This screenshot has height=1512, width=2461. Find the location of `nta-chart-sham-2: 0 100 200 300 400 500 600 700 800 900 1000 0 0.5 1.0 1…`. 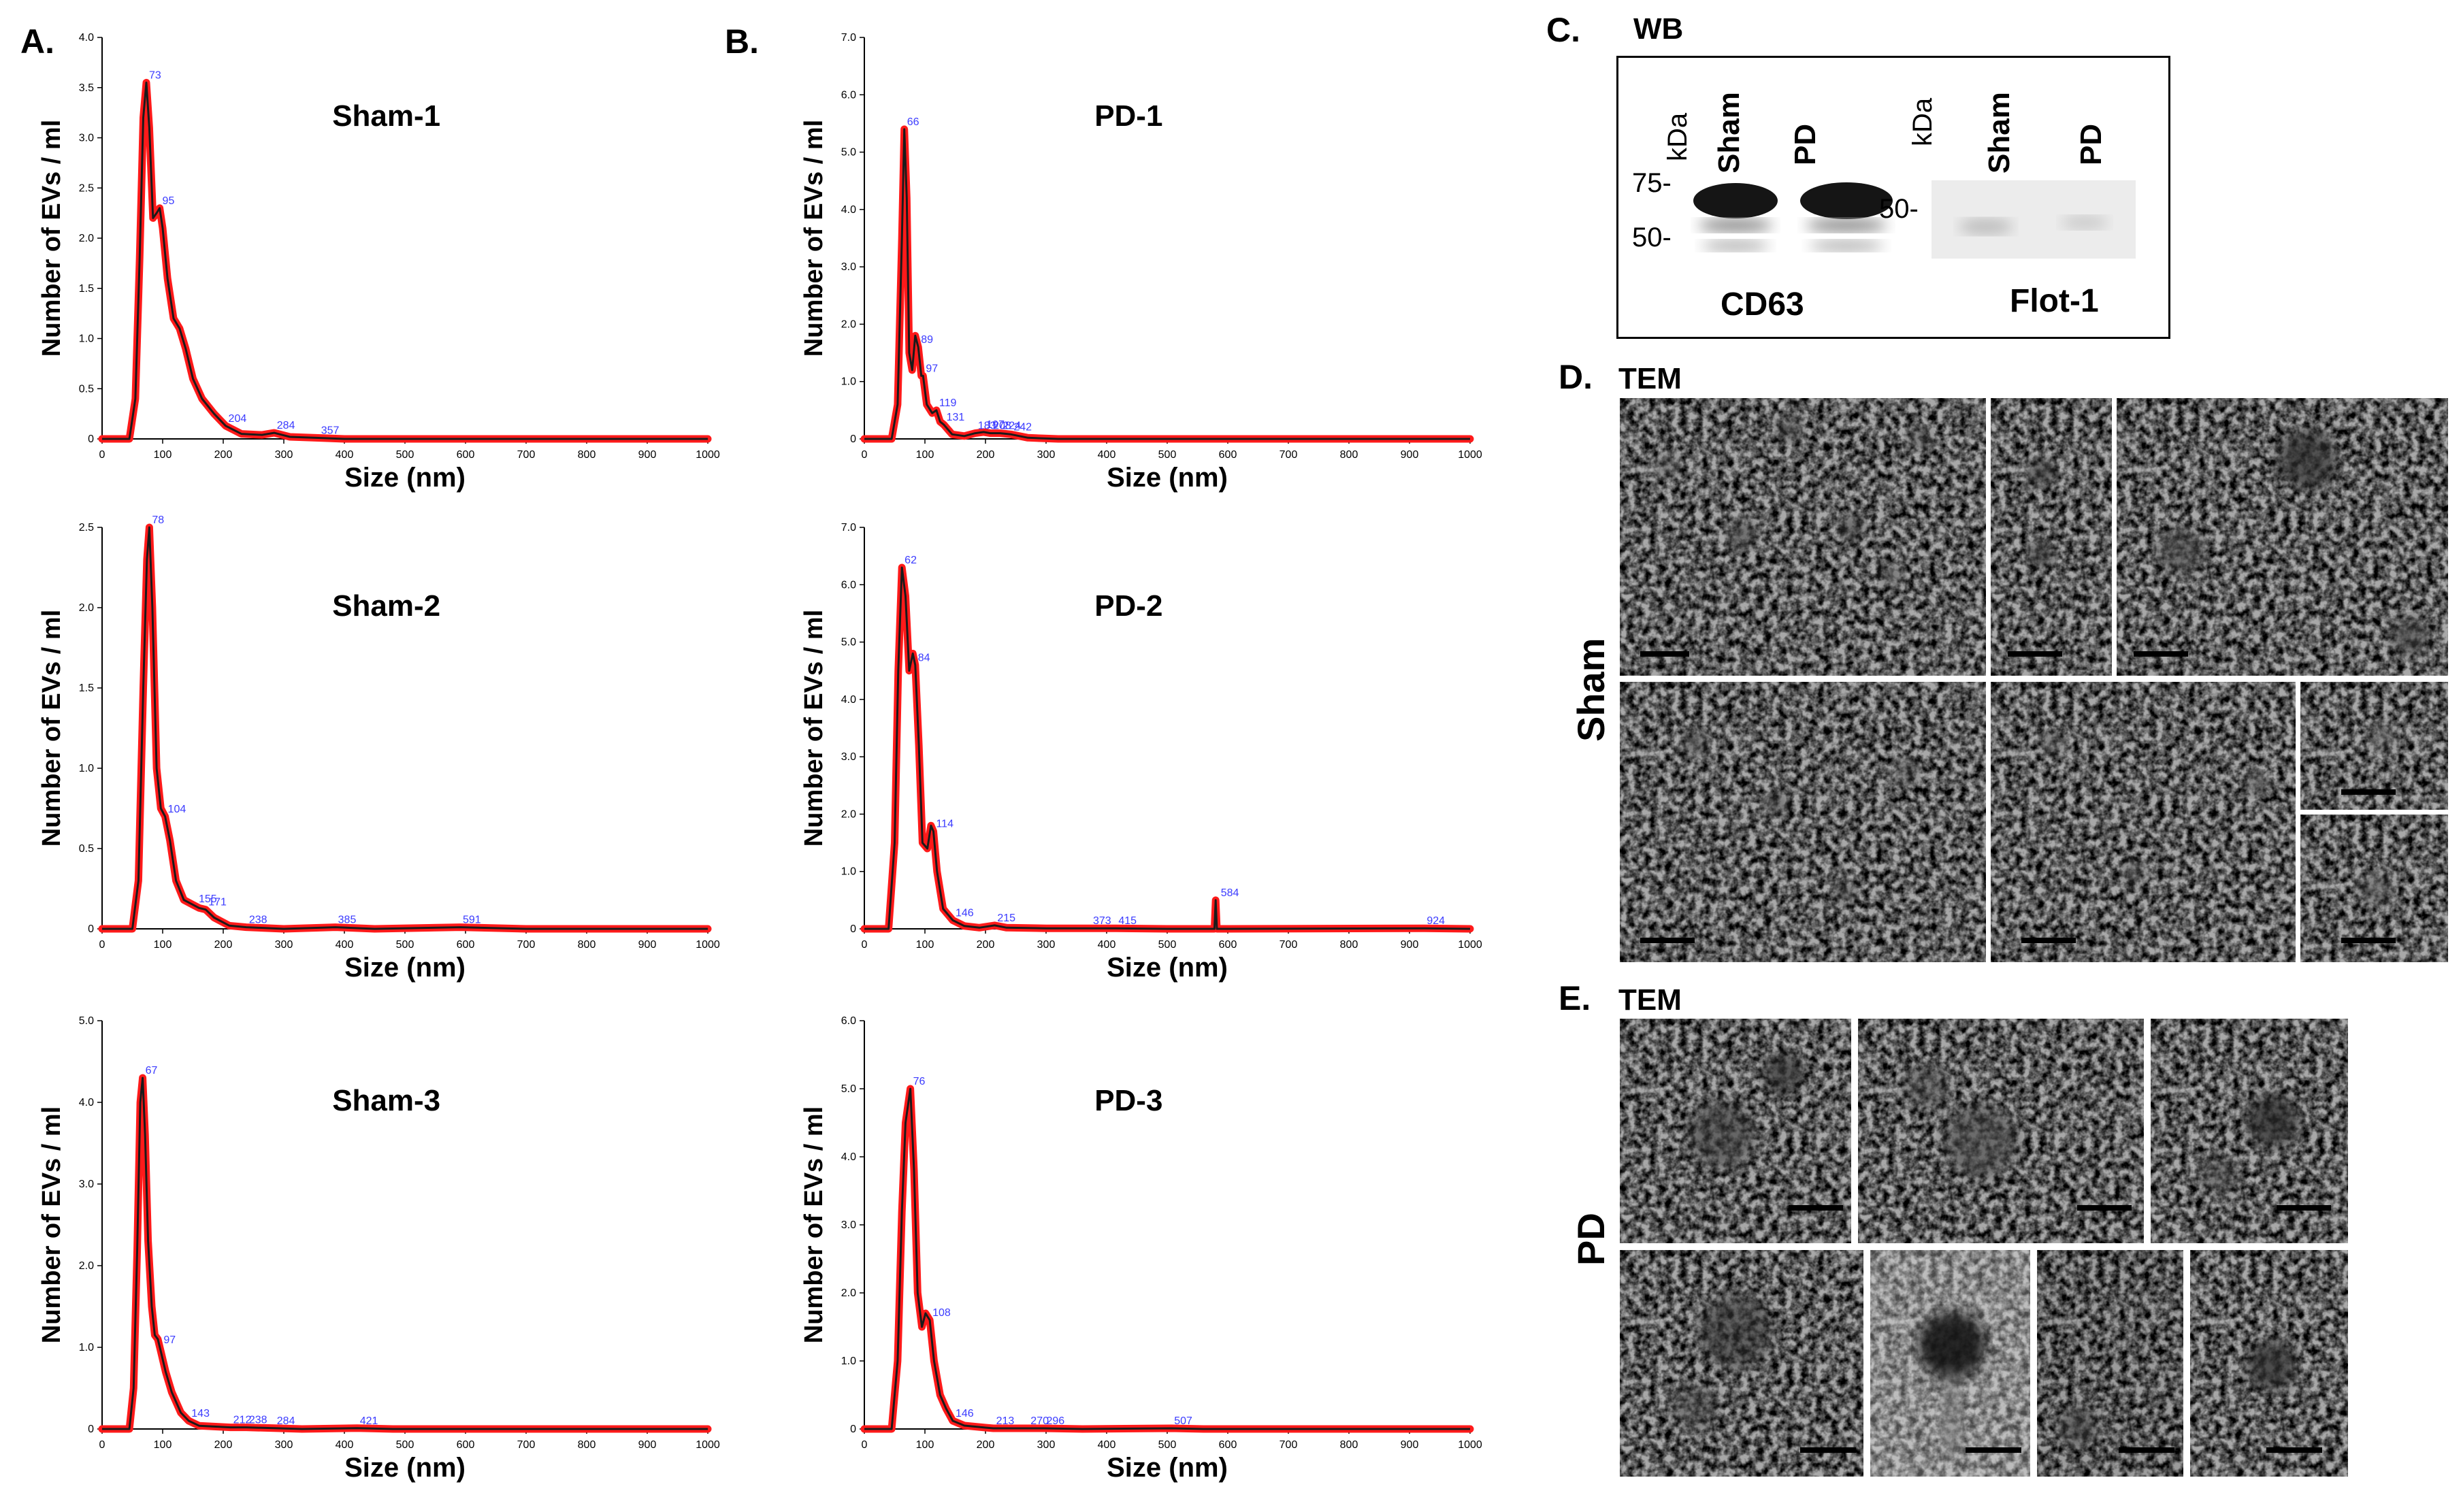

nta-chart-sham-2: 0 100 200 300 400 500 600 700 800 900 1000 0 0.5 1.0 1… is located at coordinates (378, 748).